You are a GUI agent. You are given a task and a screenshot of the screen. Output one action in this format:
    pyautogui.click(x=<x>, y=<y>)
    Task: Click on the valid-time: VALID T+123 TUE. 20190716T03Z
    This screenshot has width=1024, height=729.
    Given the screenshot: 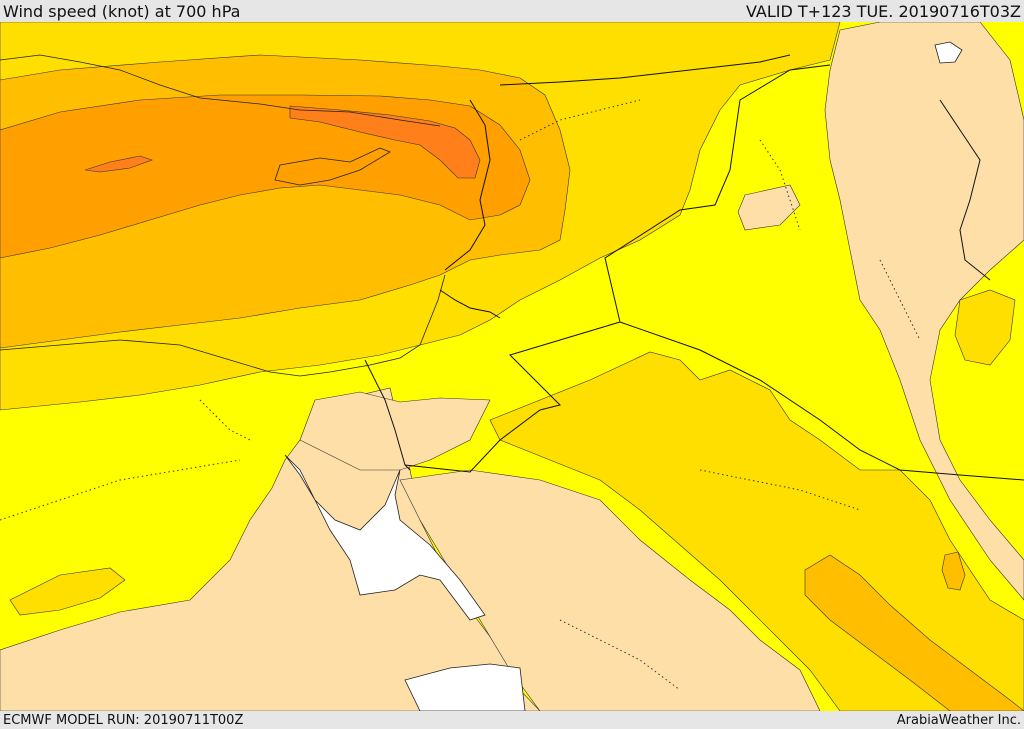 What is the action you would take?
    pyautogui.click(x=883, y=11)
    